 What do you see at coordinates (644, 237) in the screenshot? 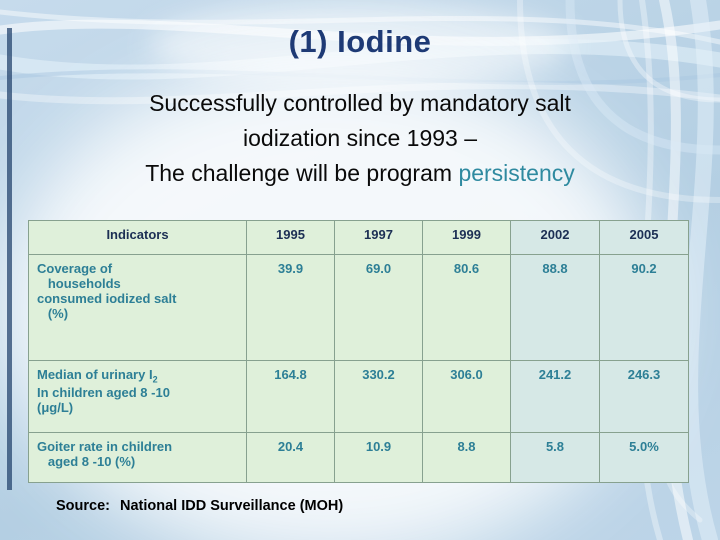
I see `column-header-2005: 2005` at bounding box center [644, 237].